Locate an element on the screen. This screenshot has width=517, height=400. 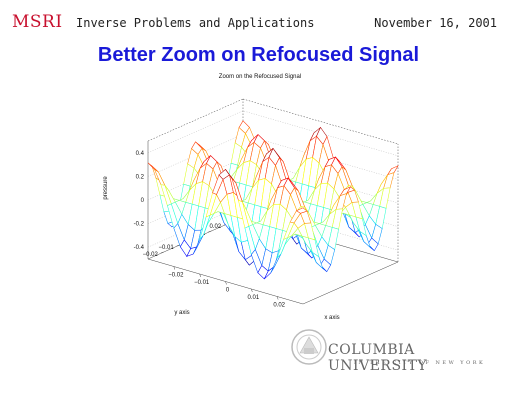
chart-title: Zoom on the Refocused Signal is located at coordinates (260, 77).